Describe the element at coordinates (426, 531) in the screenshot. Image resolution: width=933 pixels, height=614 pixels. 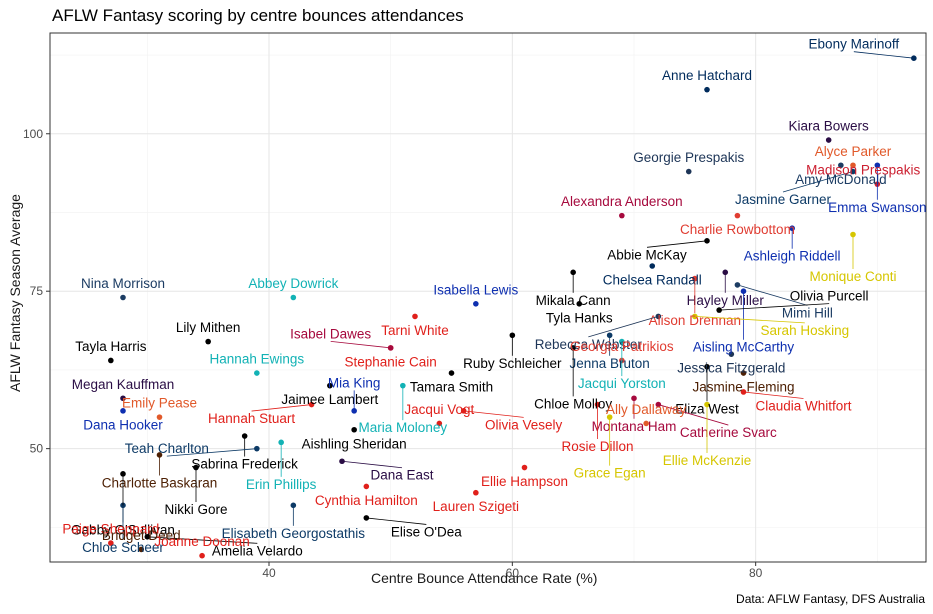
I see `point-label: Elise O'Dea` at that location.